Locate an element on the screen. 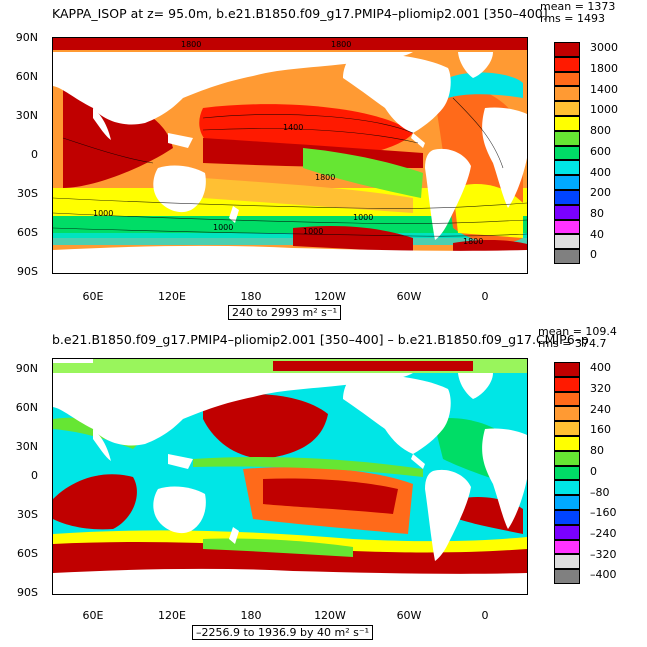 The width and height of the screenshot is (647, 647). panel2-range-label: –2256.9 to 1936.9 by 40 m² s⁻¹ is located at coordinates (283, 632).